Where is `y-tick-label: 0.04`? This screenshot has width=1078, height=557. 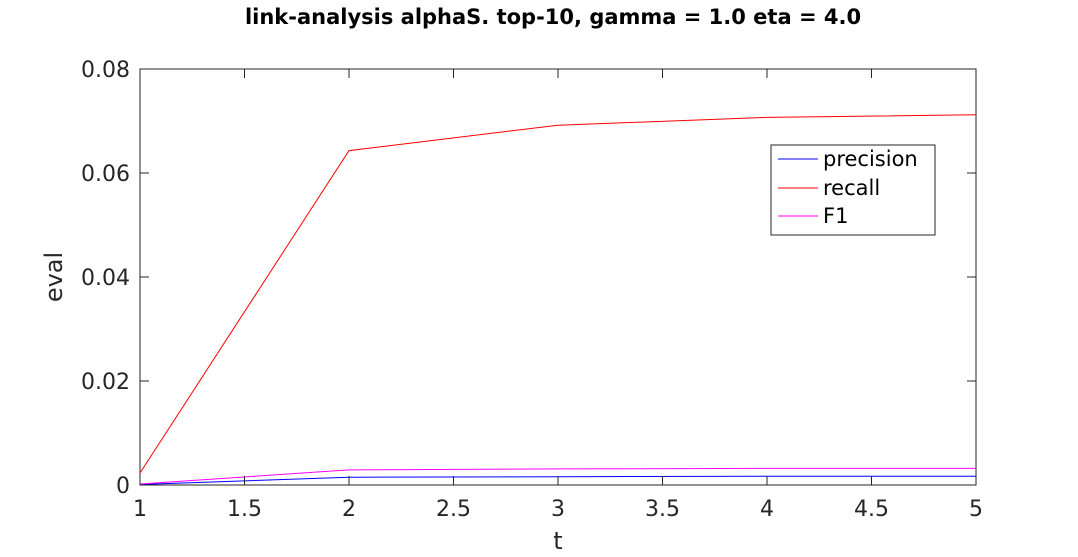
y-tick-label: 0.04 is located at coordinates (105, 278).